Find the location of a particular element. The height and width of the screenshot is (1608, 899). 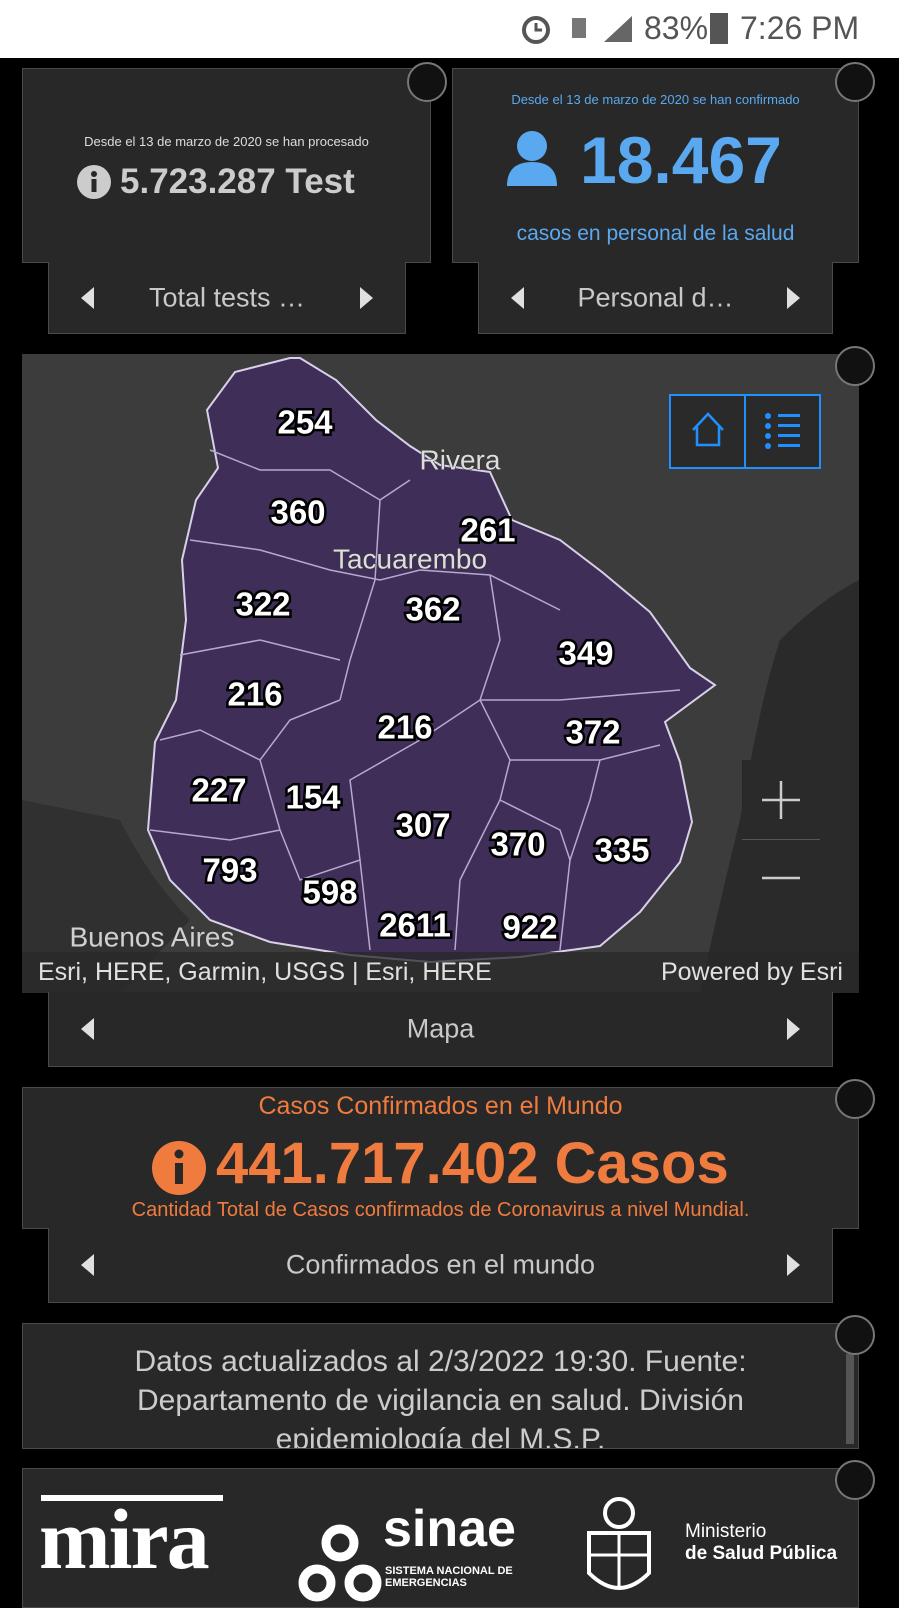

place-label: Tacuarembo is located at coordinates (410, 558).